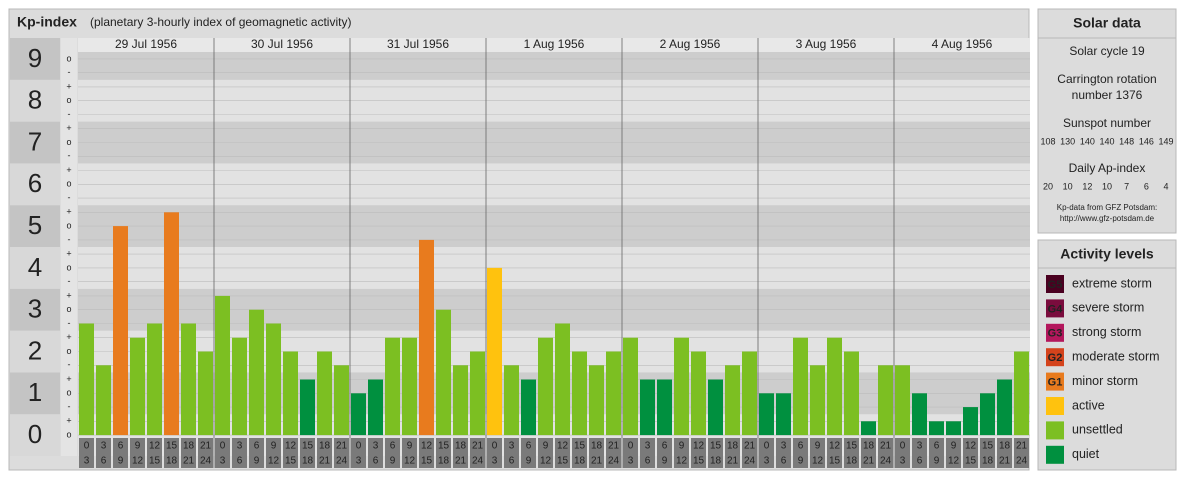 This screenshot has height=480, width=1184. I want to click on x-tick-label: 0, so click(495, 446).